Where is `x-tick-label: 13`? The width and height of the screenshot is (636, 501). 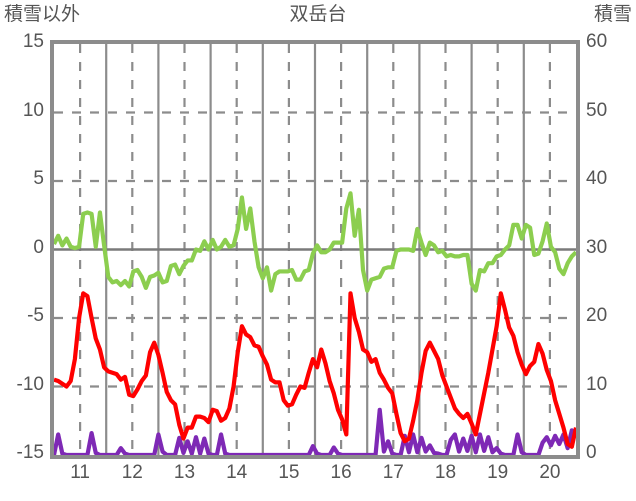 x-tick-label: 13 is located at coordinates (184, 472).